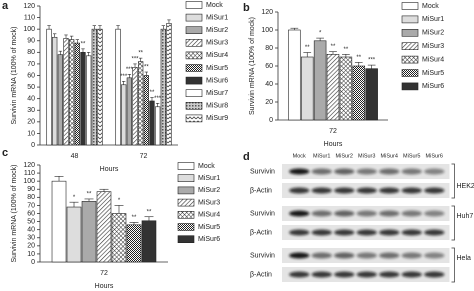 This screenshot has width=474, height=291. Describe the element at coordinates (31, 64) in the screenshot. I see `y-tick-label: 70` at that location.